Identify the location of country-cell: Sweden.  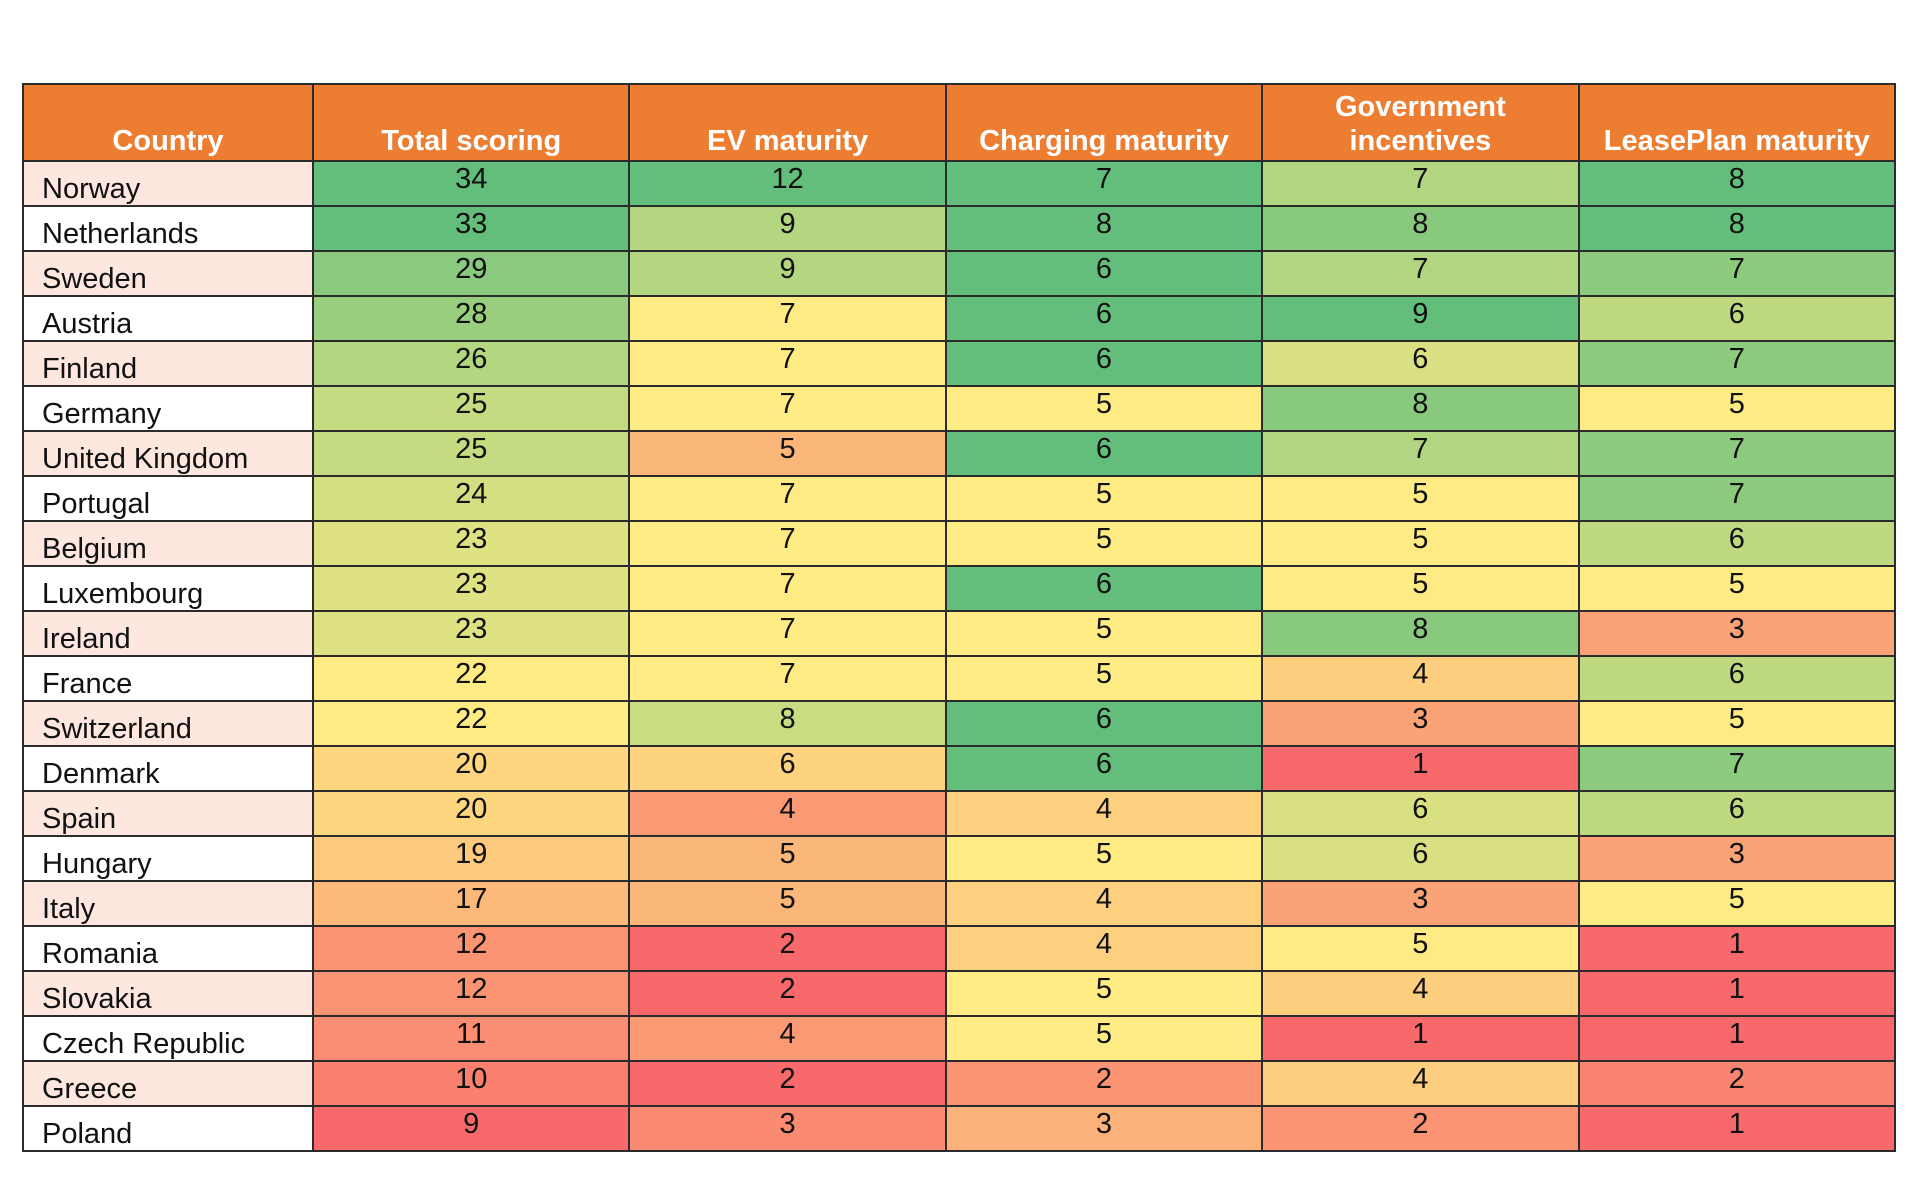
(168, 273).